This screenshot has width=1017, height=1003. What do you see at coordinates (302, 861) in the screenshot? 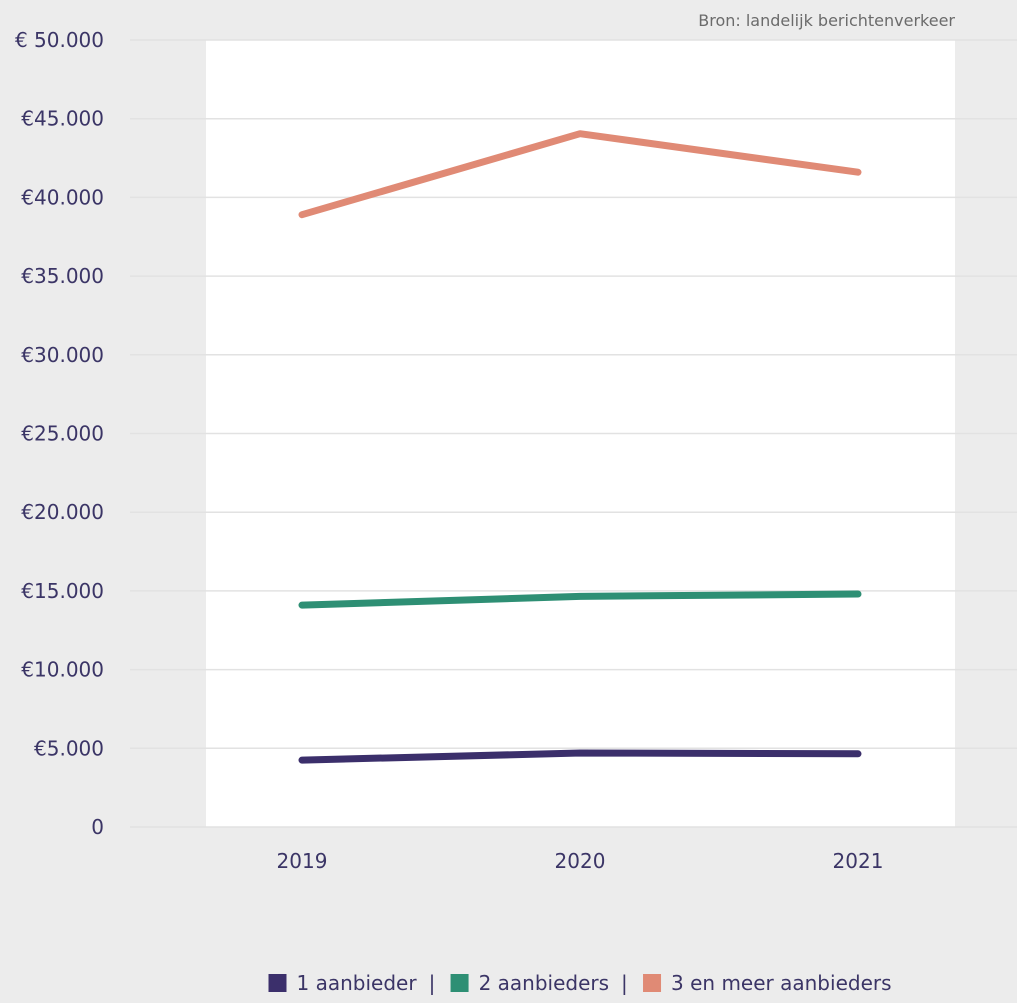
I see `x-tick-label: 2019` at bounding box center [302, 861].